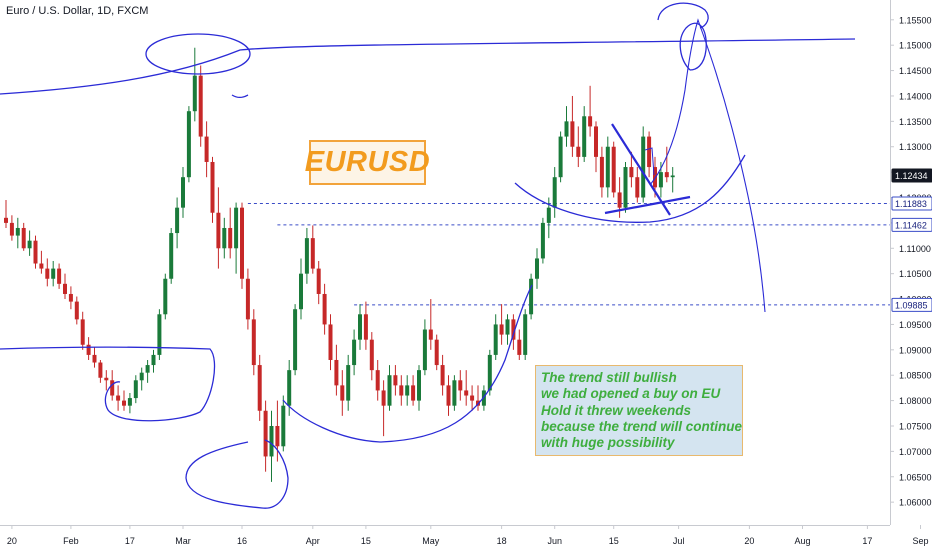  I want to click on y-tick-label: 1.06500, so click(915, 477).